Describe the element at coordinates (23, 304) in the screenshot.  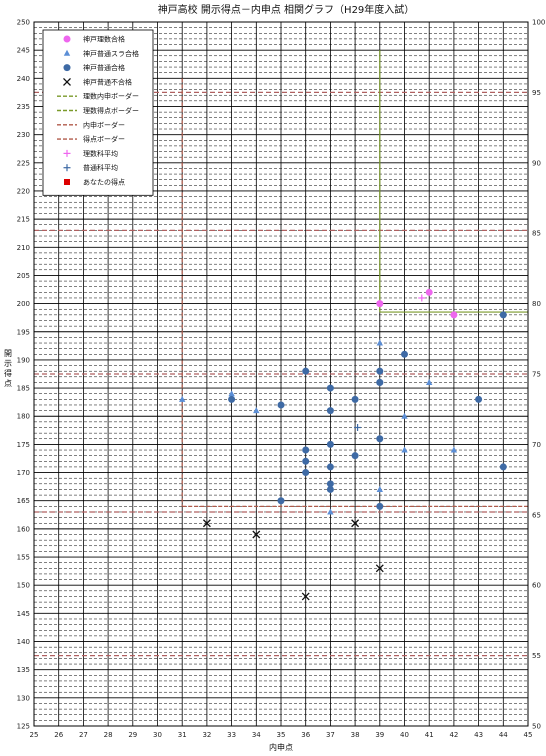
I see `y-tick-label: 200` at that location.